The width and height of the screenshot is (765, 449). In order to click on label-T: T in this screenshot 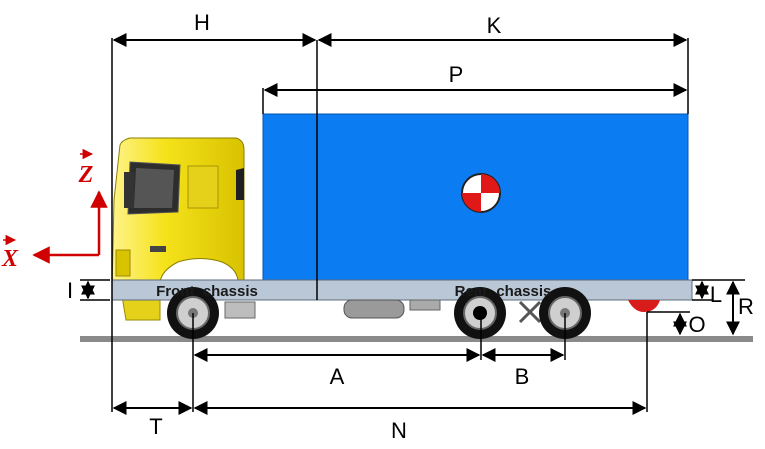, I will do `click(155, 426)`.